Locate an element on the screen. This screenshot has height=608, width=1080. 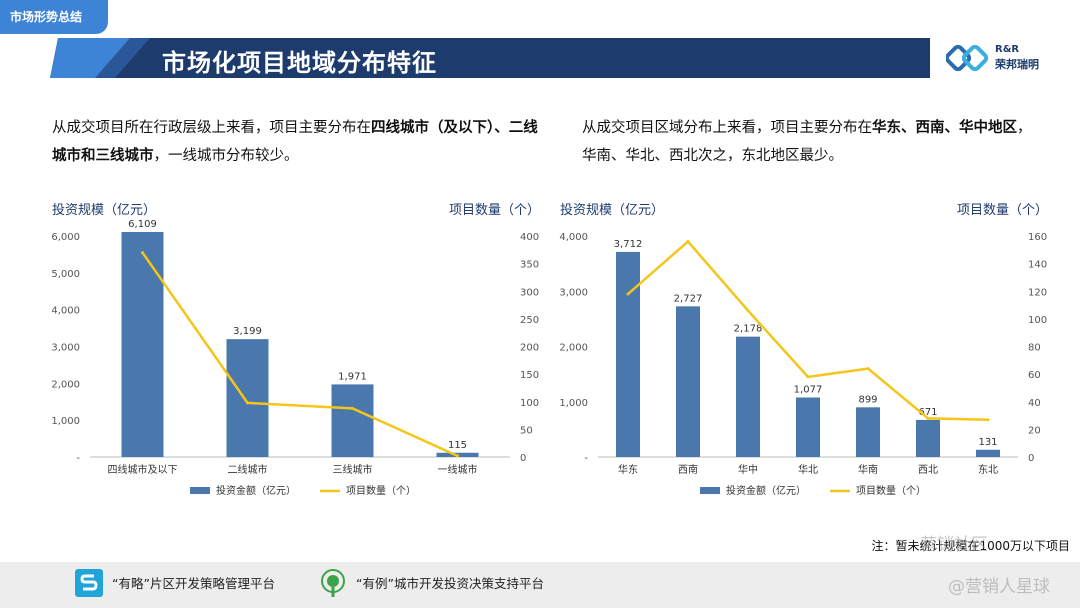
bar-value-label: 3,712 is located at coordinates (628, 244).